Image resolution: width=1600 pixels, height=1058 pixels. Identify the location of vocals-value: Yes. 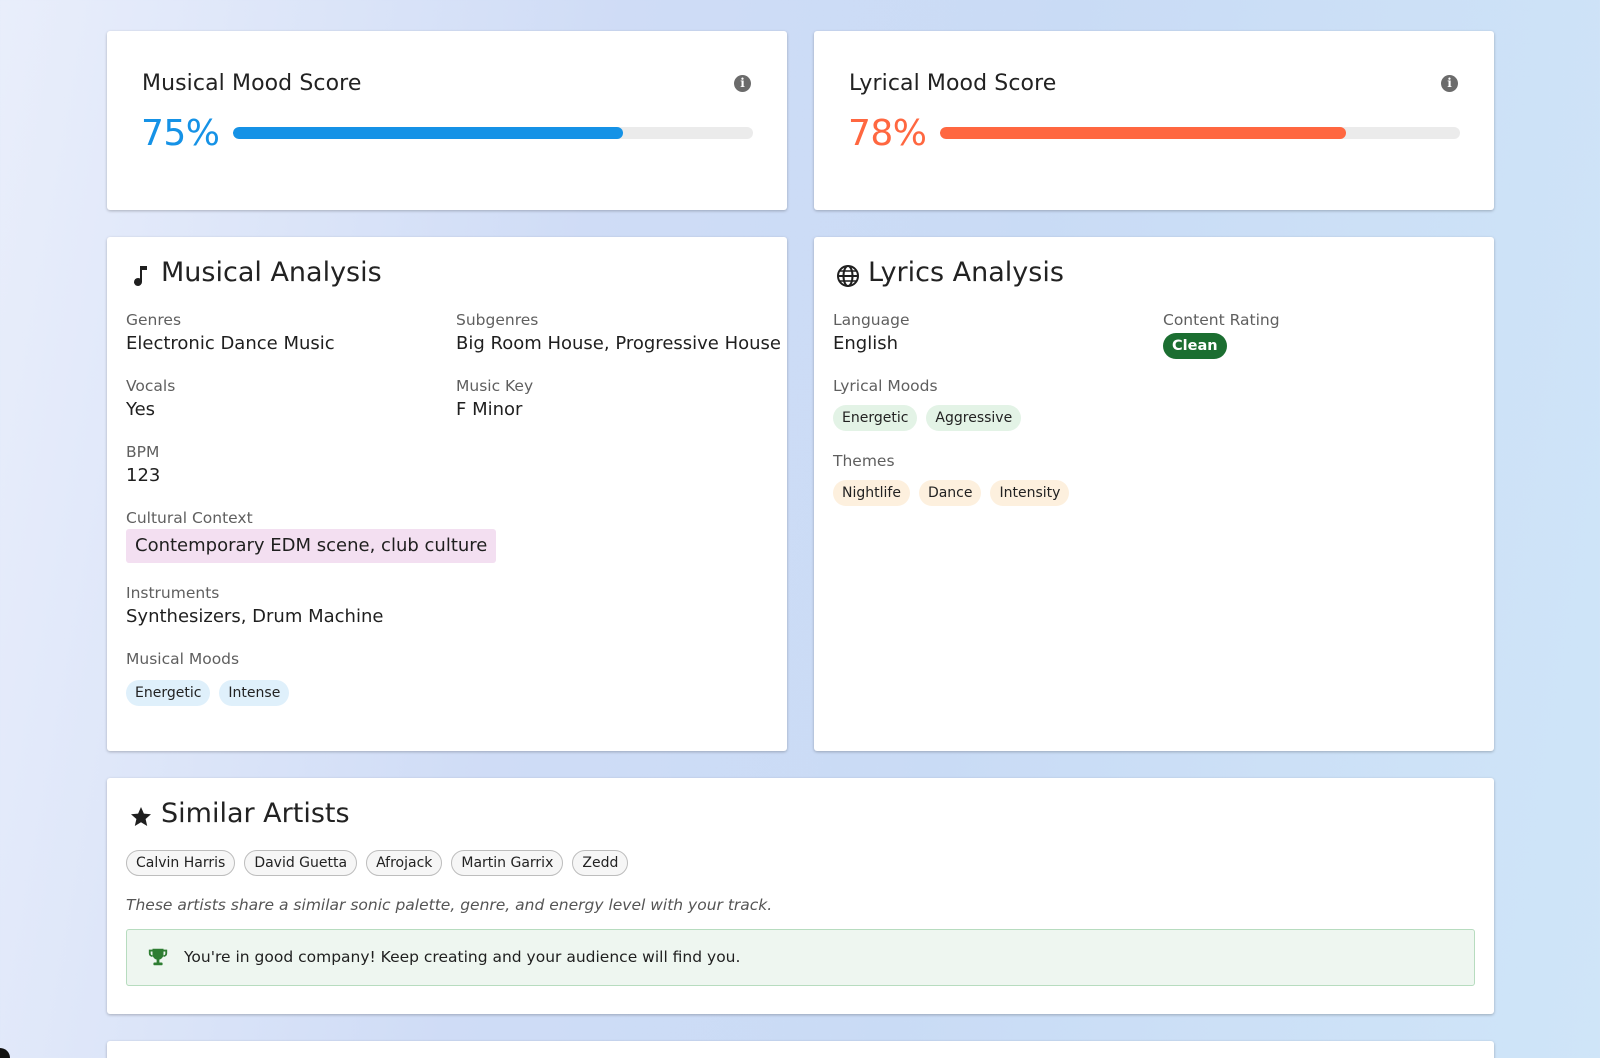
(141, 409).